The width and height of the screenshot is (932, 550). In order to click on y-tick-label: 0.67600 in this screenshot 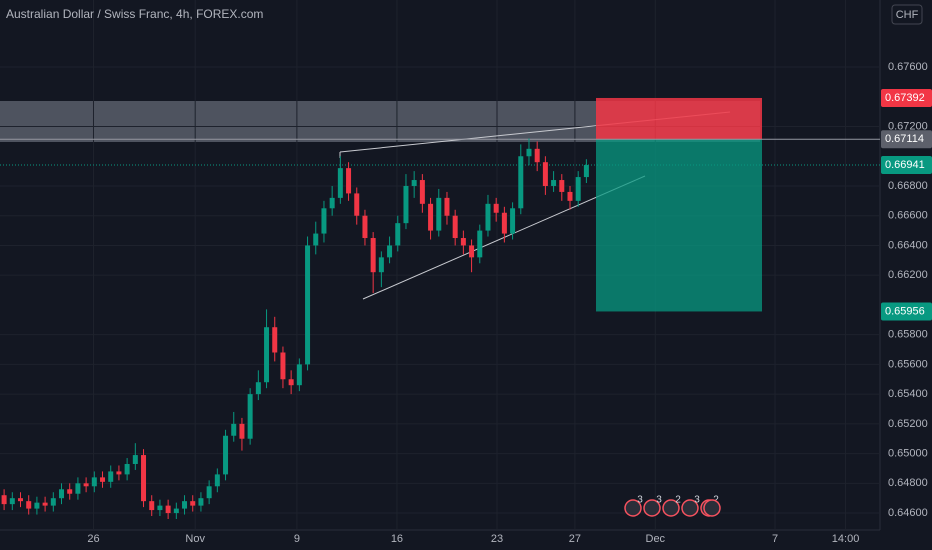, I will do `click(908, 67)`.